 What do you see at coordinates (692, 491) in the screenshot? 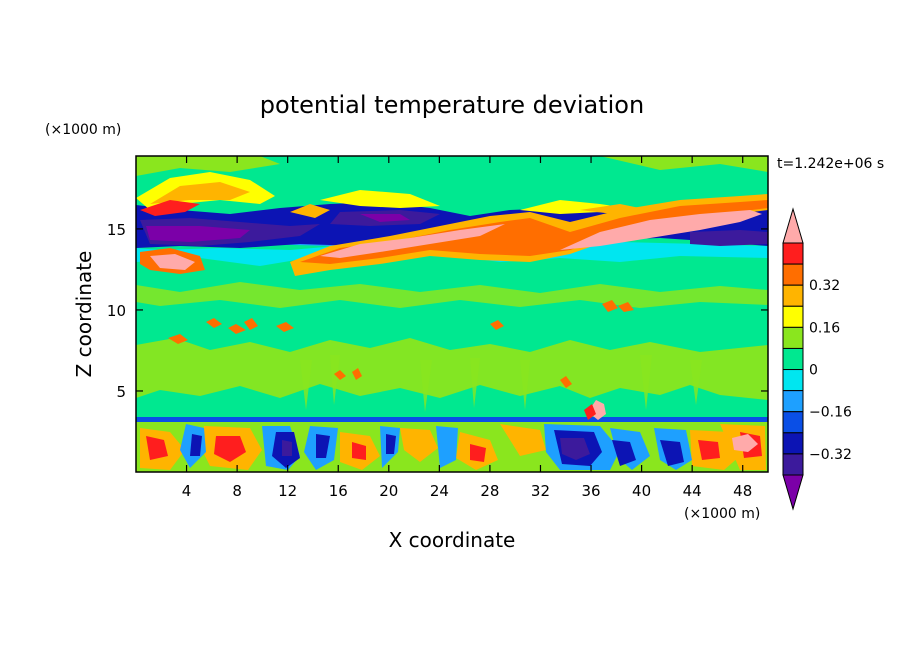
I see `x-tick-label: 44` at bounding box center [692, 491].